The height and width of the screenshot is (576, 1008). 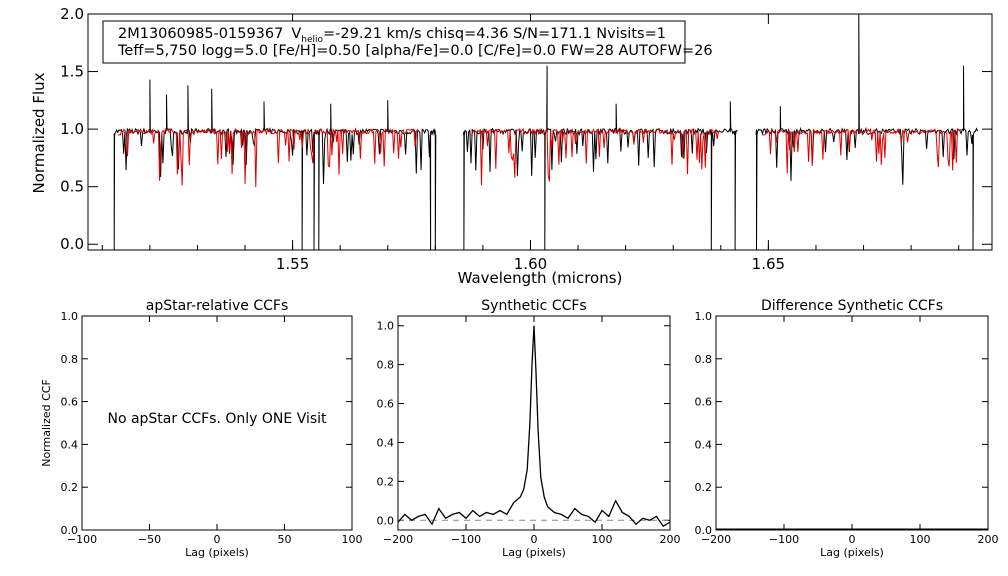 I want to click on synthetic-ccf-xtick-label: −100, so click(x=466, y=539).